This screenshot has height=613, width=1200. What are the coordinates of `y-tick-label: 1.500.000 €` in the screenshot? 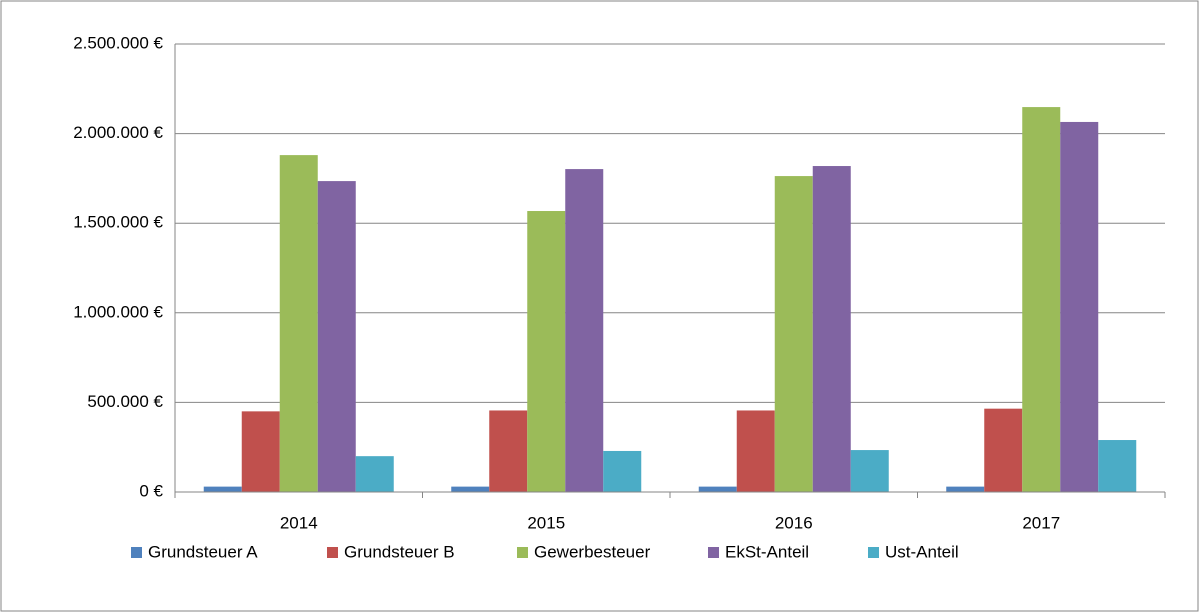 It's located at (118, 222).